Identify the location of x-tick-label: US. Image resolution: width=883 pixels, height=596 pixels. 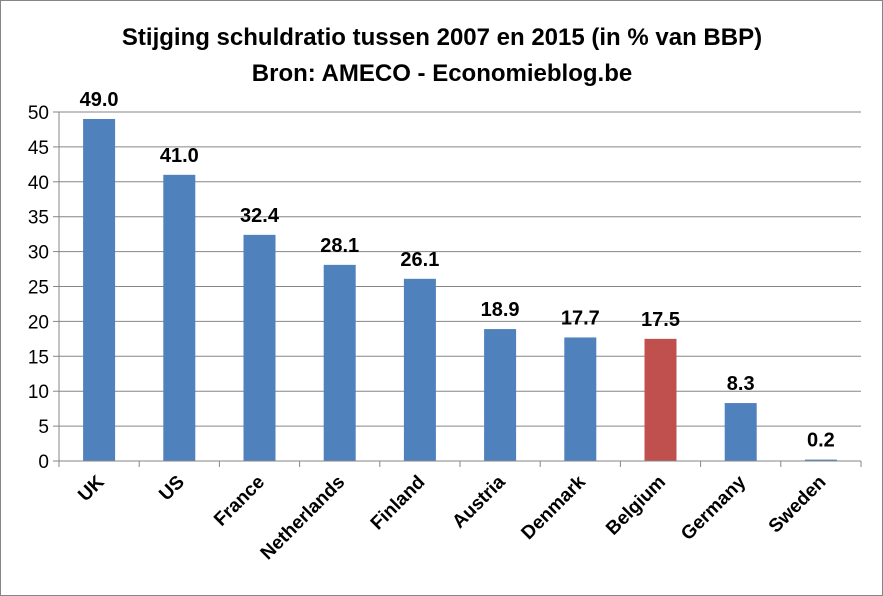
(172, 489).